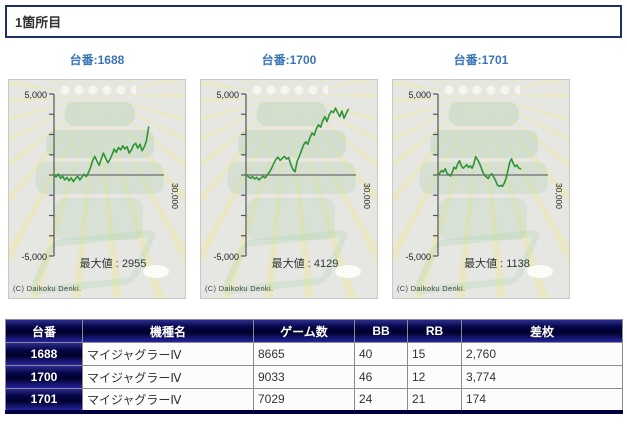 The width and height of the screenshot is (627, 430). I want to click on col-header-games: ゲーム数, so click(304, 331).